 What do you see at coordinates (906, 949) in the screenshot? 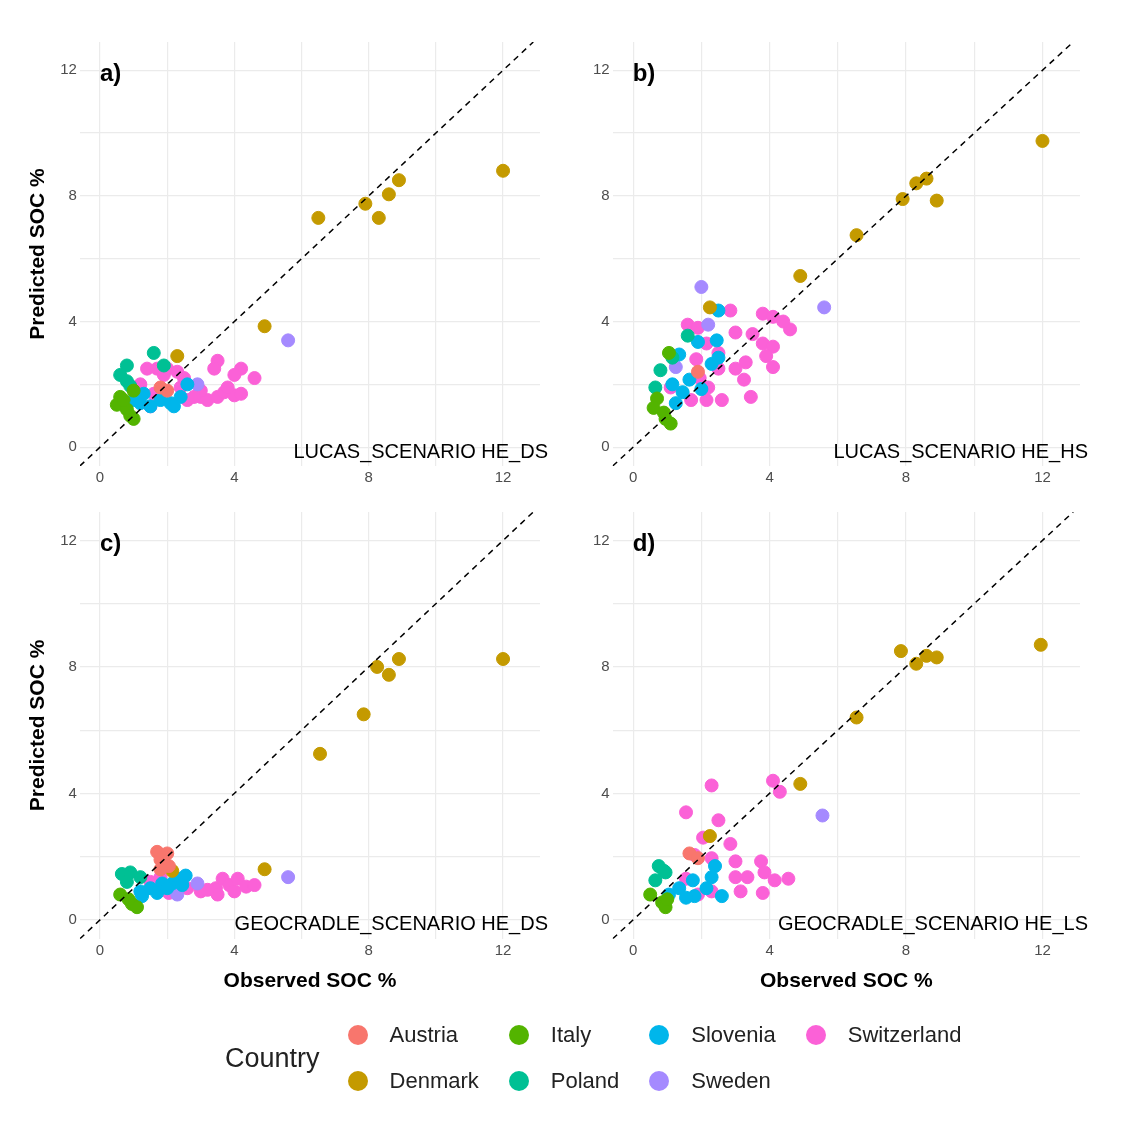
I see `x-tick-label: 8` at bounding box center [906, 949].